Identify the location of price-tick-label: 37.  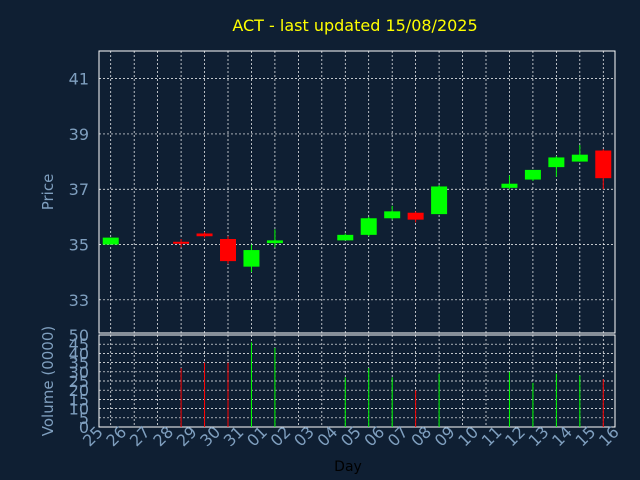
(79, 189).